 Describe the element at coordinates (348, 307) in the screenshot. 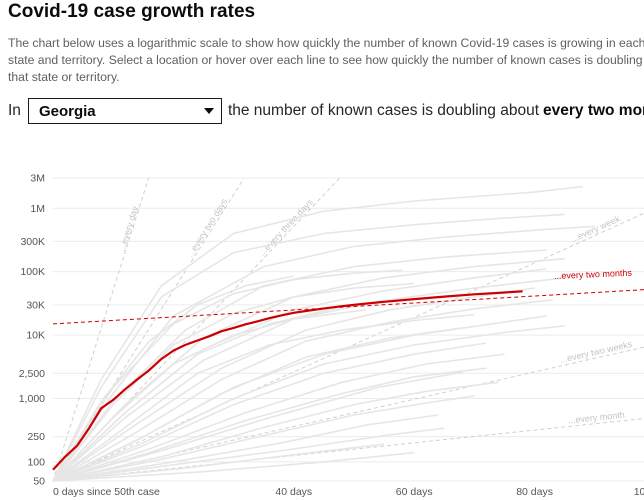

I see `highlight-trend-line` at that location.